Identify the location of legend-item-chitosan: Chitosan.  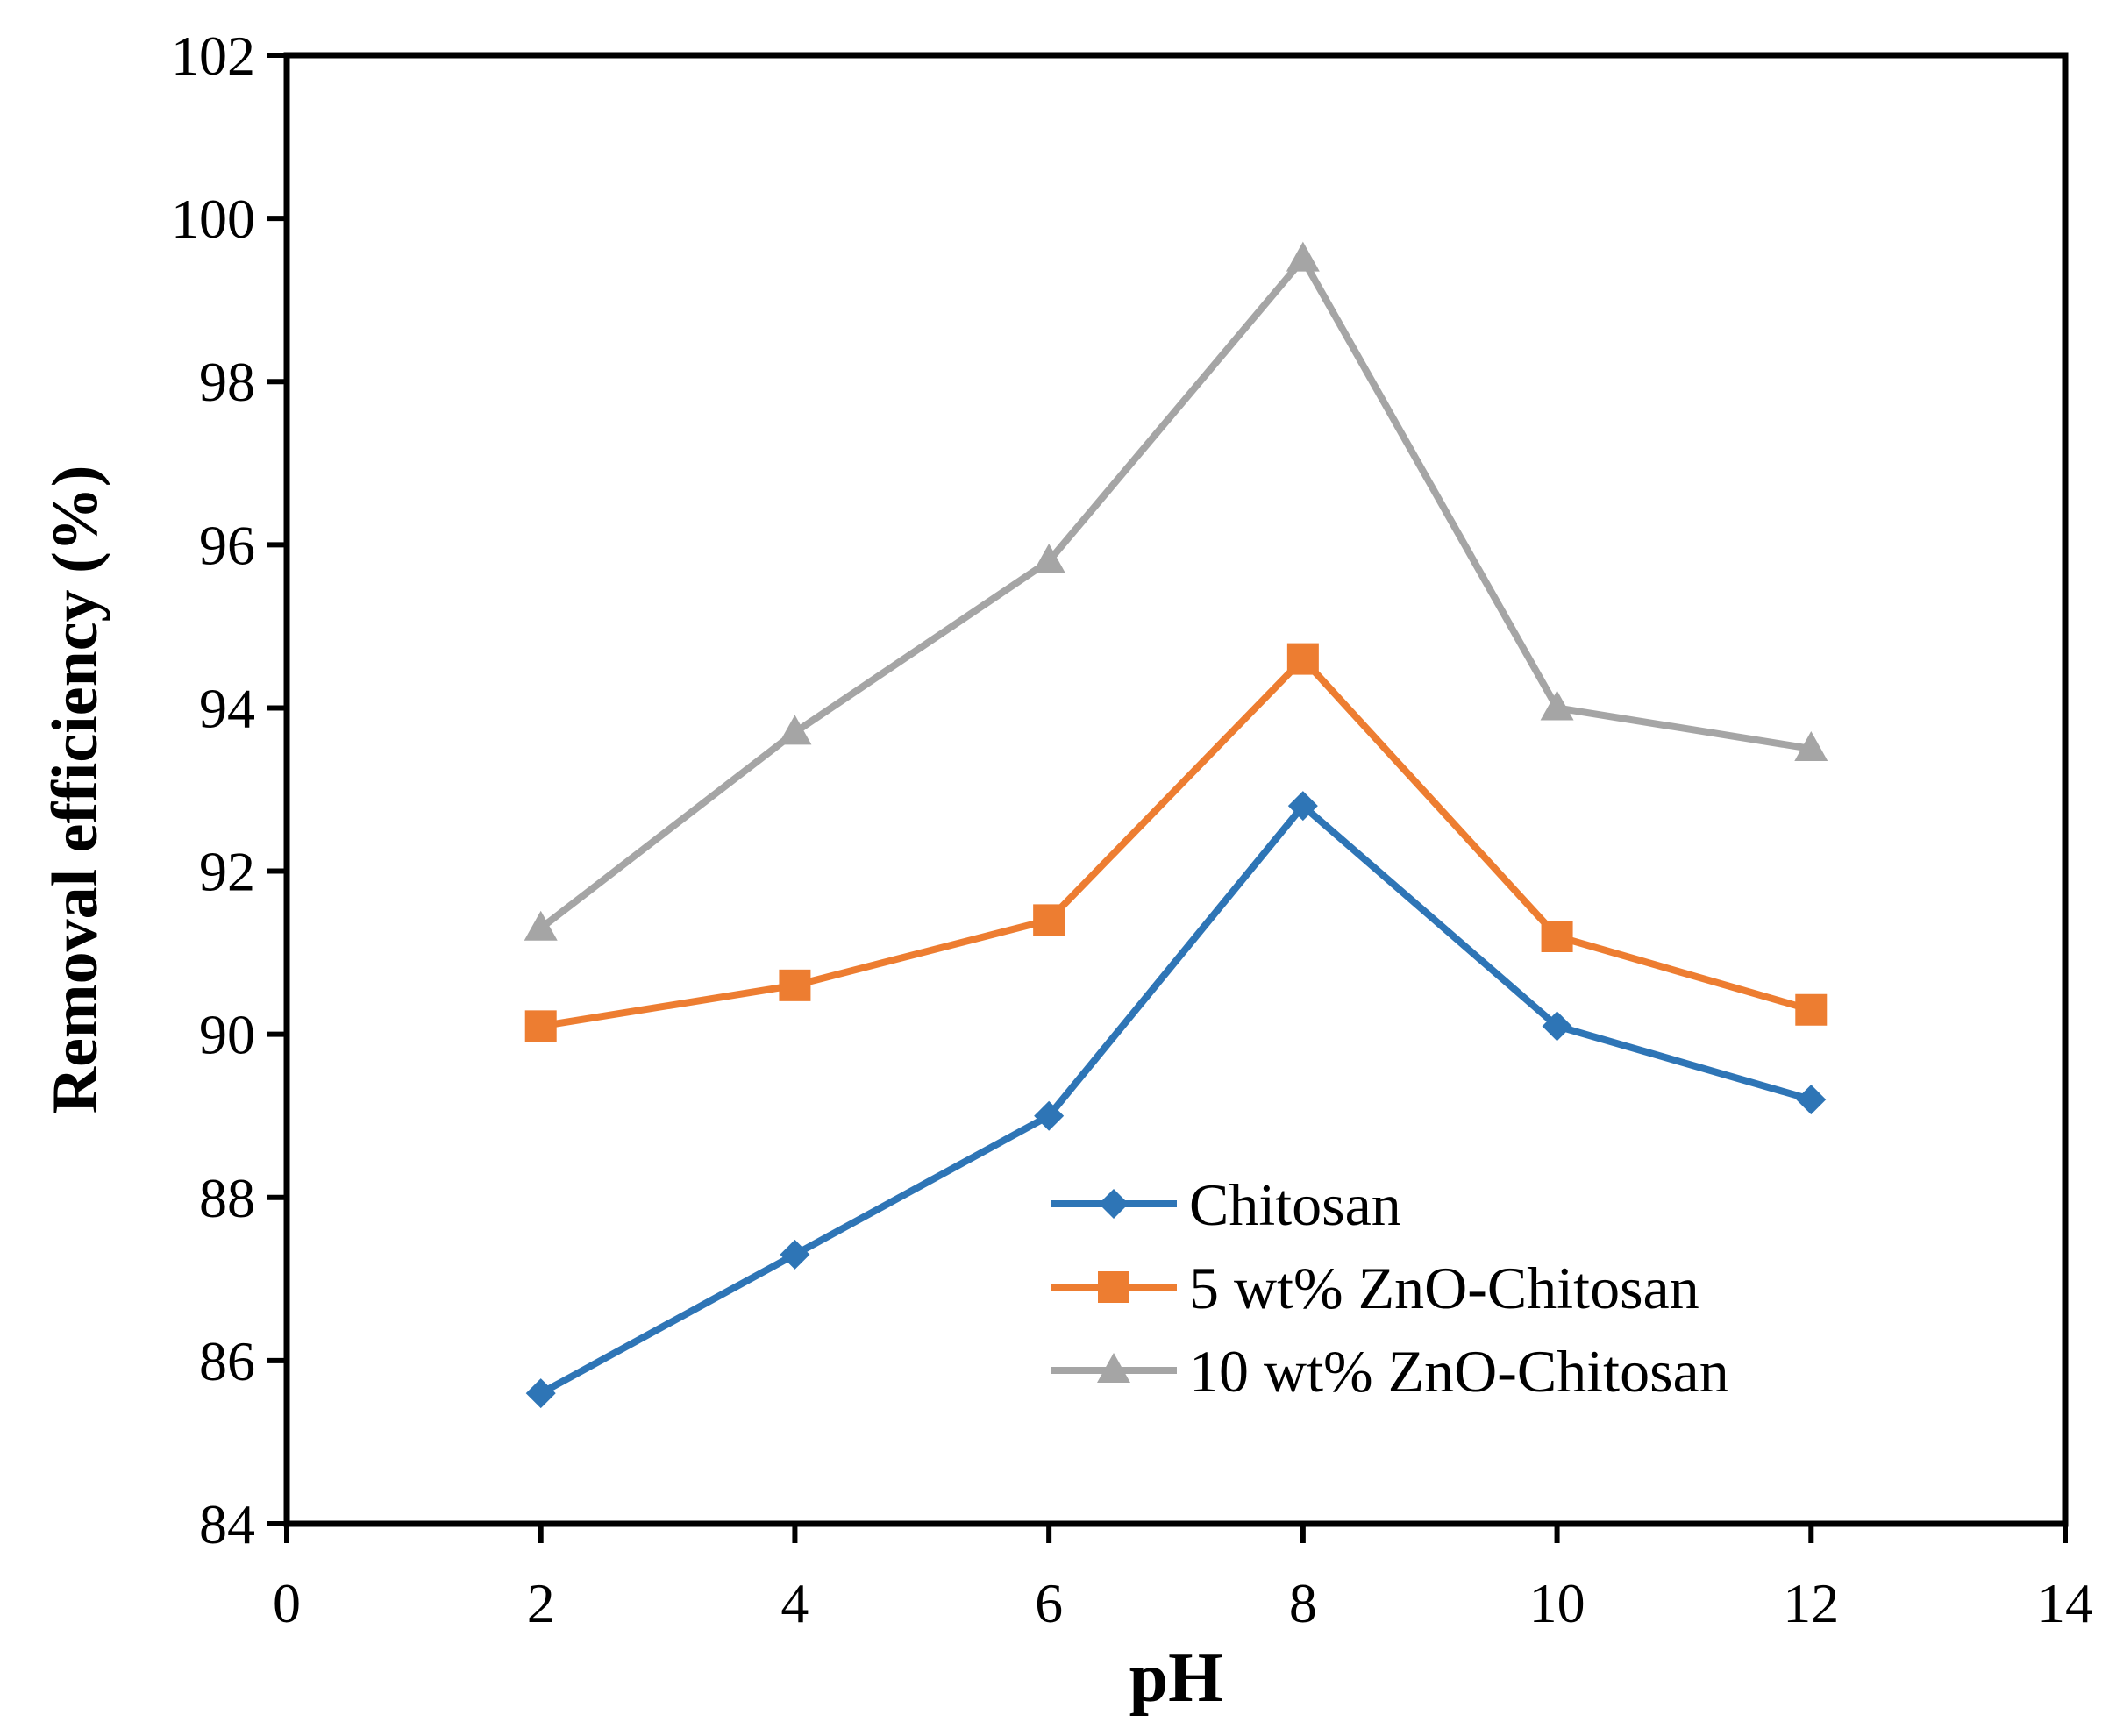
(1226, 1204).